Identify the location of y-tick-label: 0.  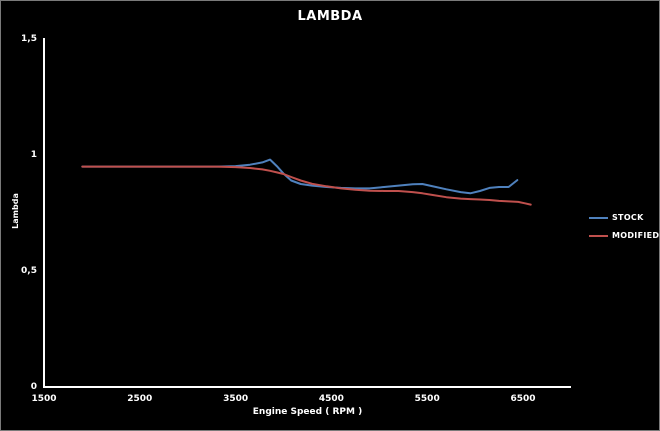
(33, 387).